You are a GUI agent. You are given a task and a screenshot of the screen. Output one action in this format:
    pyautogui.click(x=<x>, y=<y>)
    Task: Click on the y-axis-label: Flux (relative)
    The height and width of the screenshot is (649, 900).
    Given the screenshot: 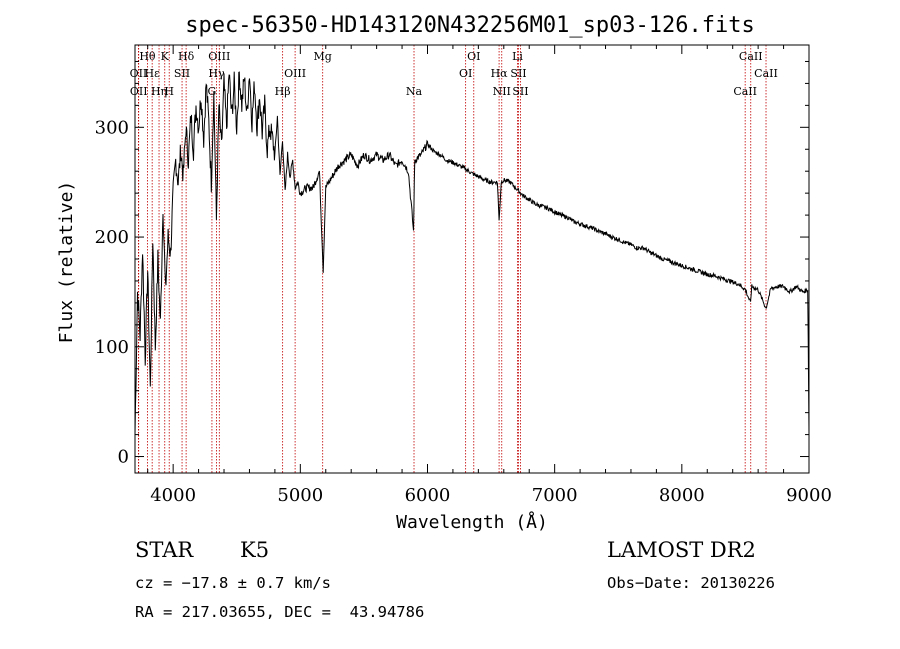 What is the action you would take?
    pyautogui.click(x=66, y=262)
    